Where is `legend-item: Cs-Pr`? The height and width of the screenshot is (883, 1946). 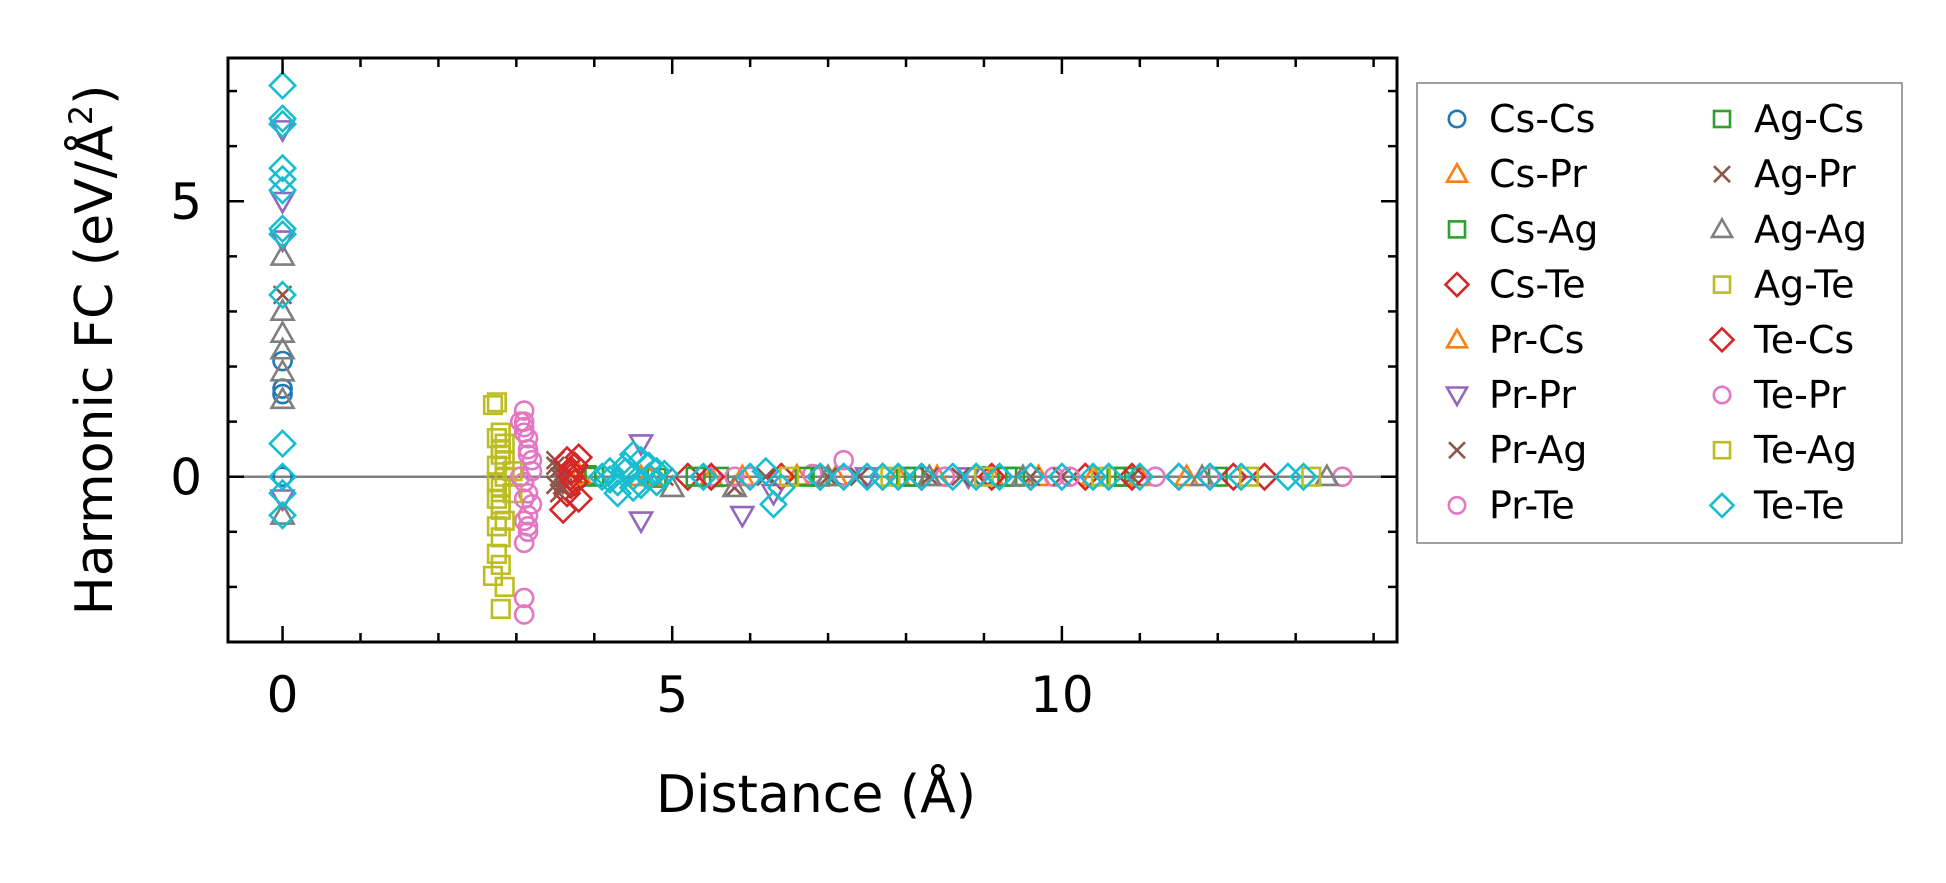 legend-item: Cs-Pr is located at coordinates (1515, 174).